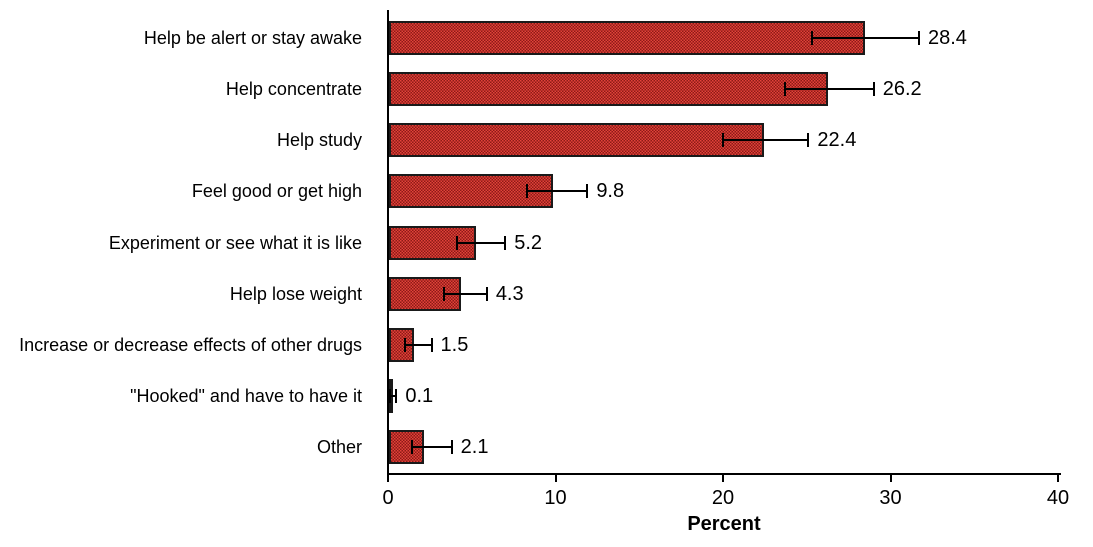 This screenshot has height=547, width=1093. Describe the element at coordinates (276, 191) in the screenshot. I see `category-label: Feel good or get high` at that location.